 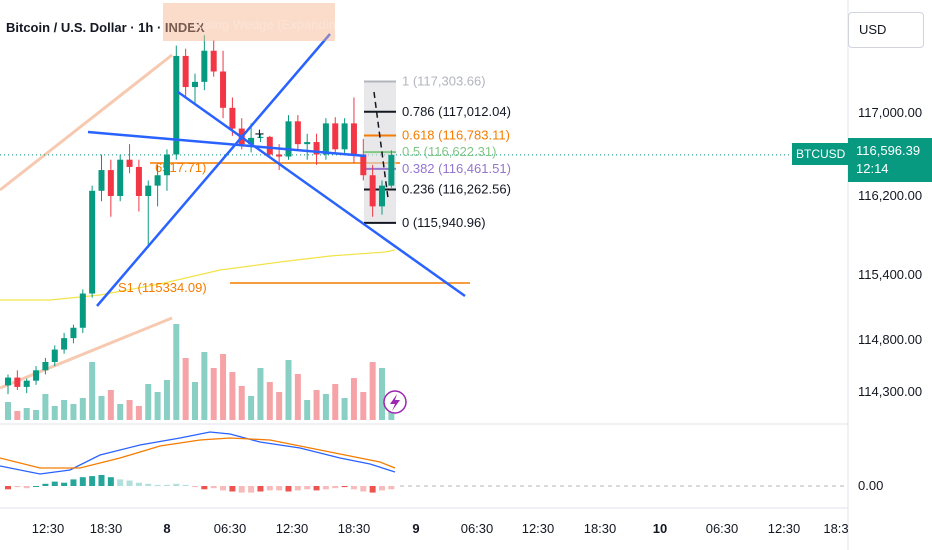 I want to click on bar-countdown: 12:14, so click(x=872, y=168).